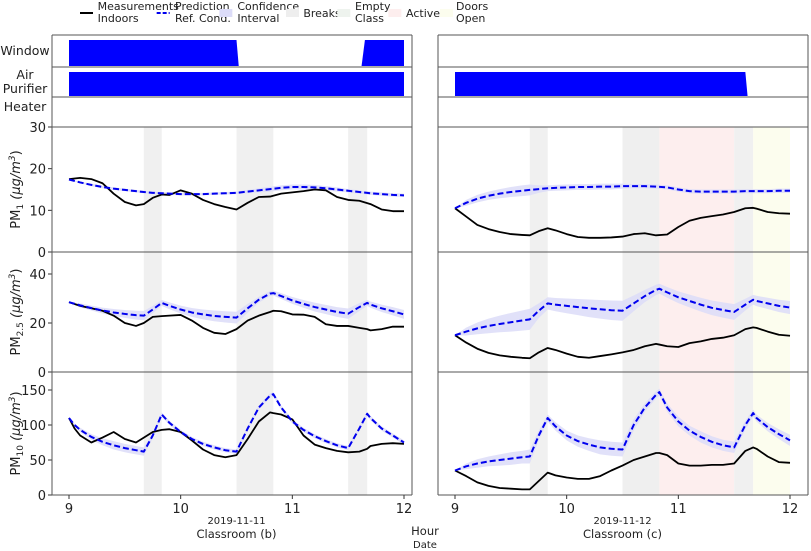  Describe the element at coordinates (33, 391) in the screenshot. I see `y-tick-label: 150` at that location.